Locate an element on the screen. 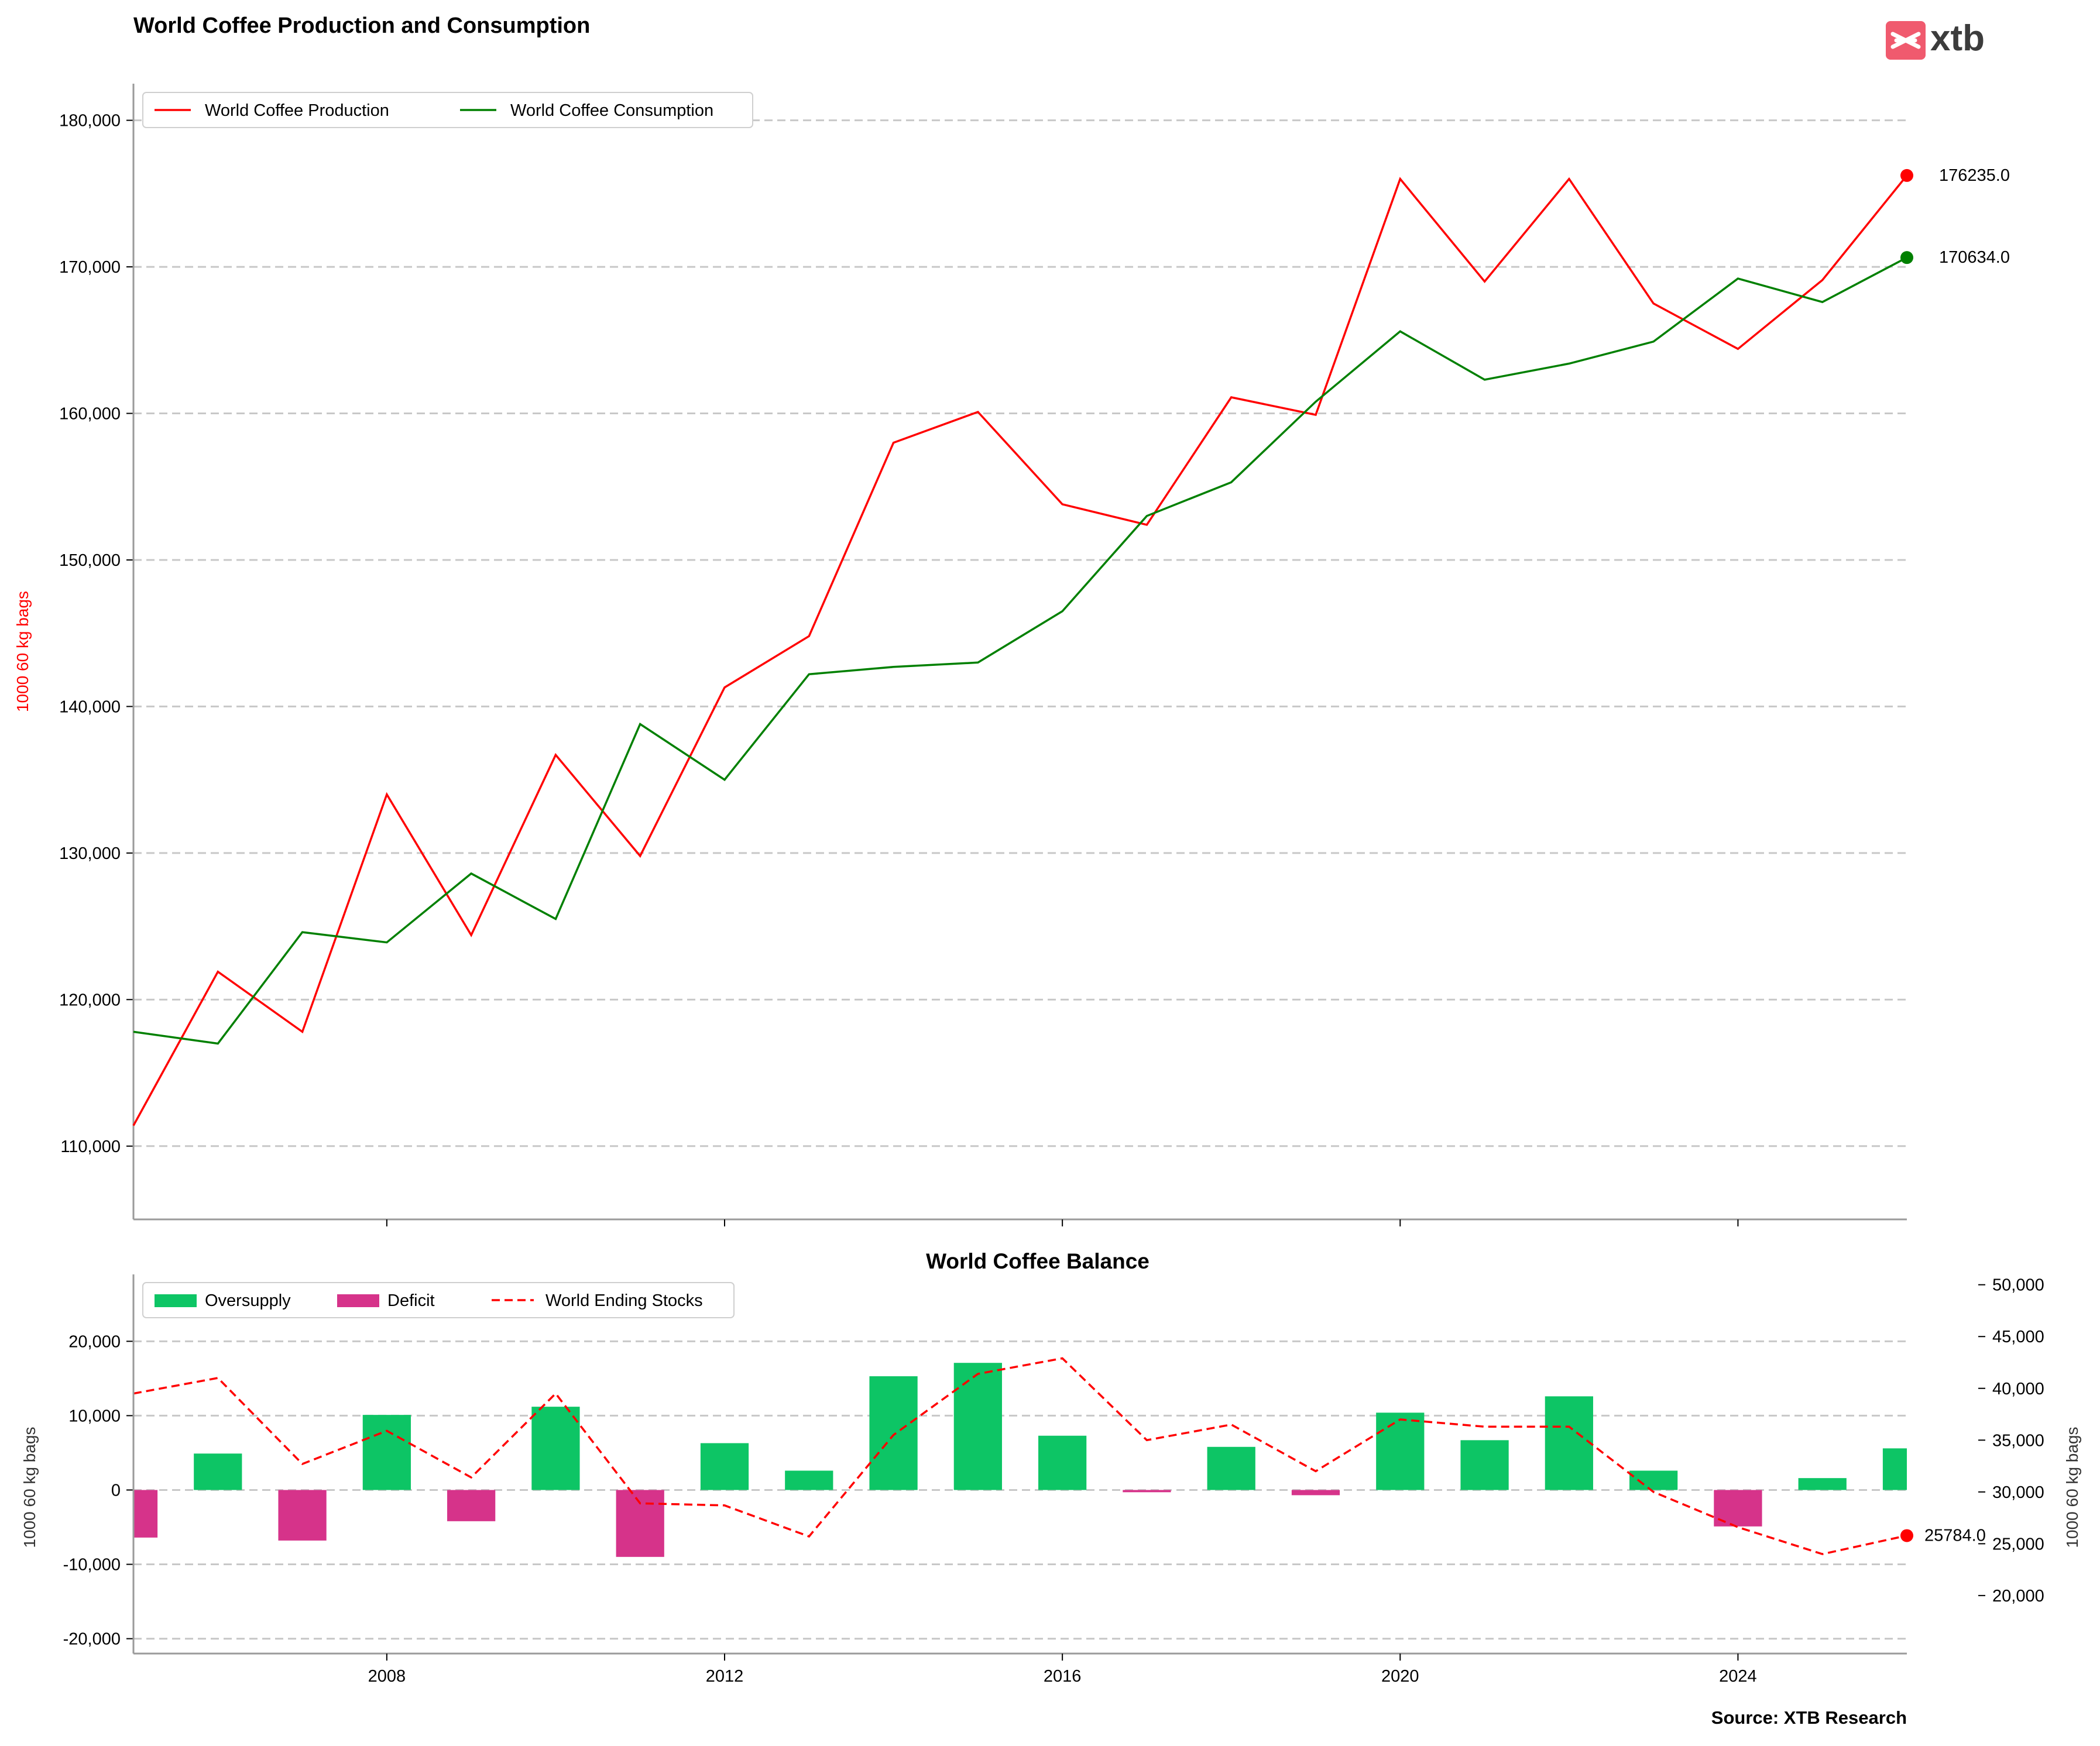  legend-label: World Coffee Consumption is located at coordinates (612, 110).